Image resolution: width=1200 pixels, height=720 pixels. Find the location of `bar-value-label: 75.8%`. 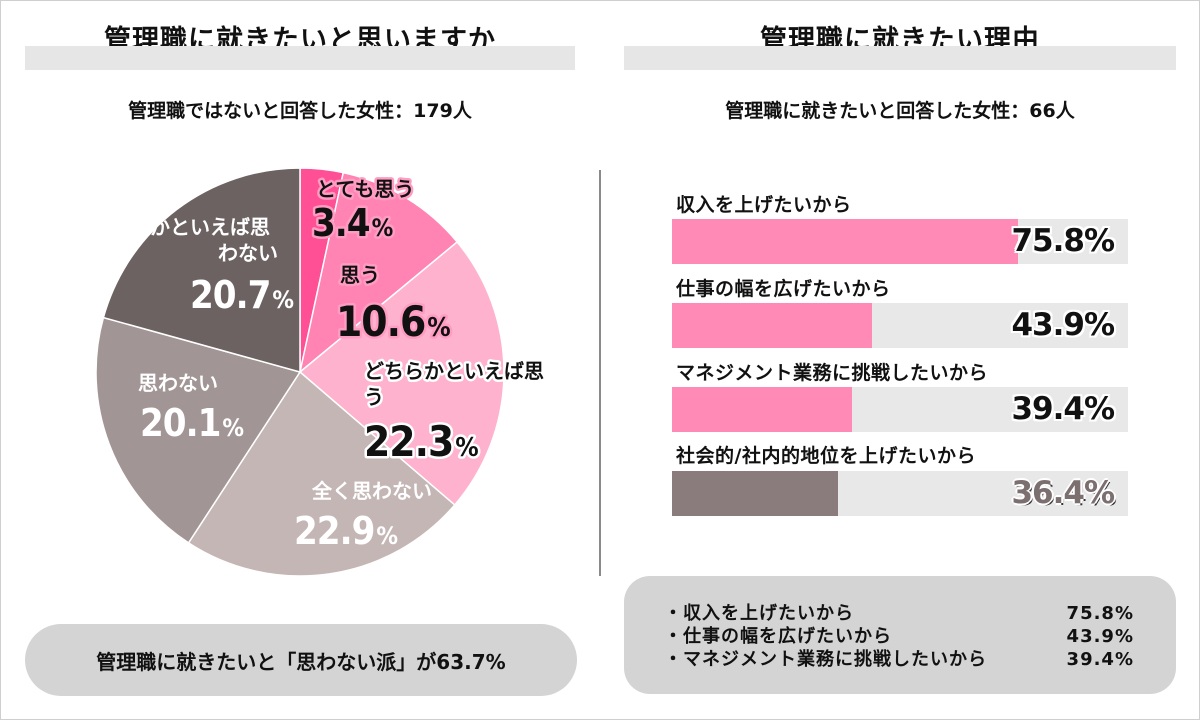

bar-value-label: 75.8% is located at coordinates (1063, 241).